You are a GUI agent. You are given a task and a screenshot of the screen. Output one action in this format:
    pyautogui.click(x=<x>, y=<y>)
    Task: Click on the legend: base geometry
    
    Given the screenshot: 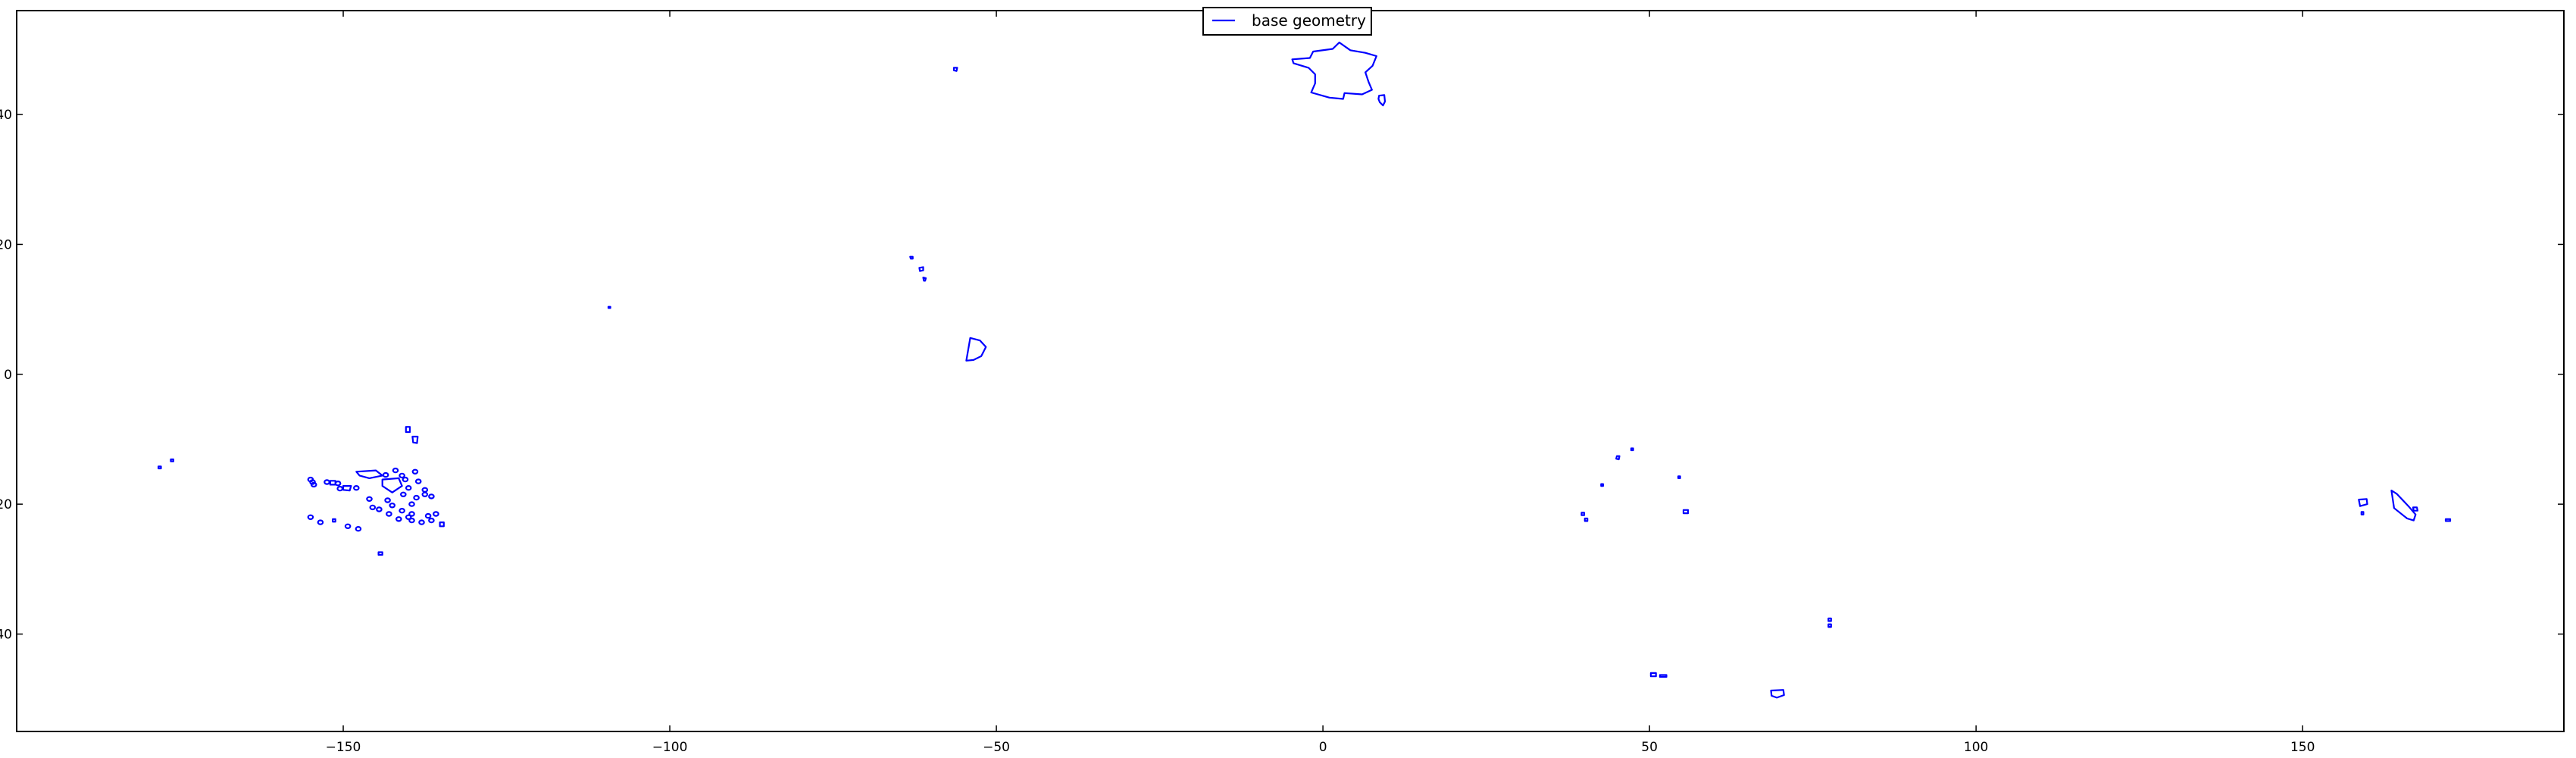 What is the action you would take?
    pyautogui.click(x=1287, y=21)
    